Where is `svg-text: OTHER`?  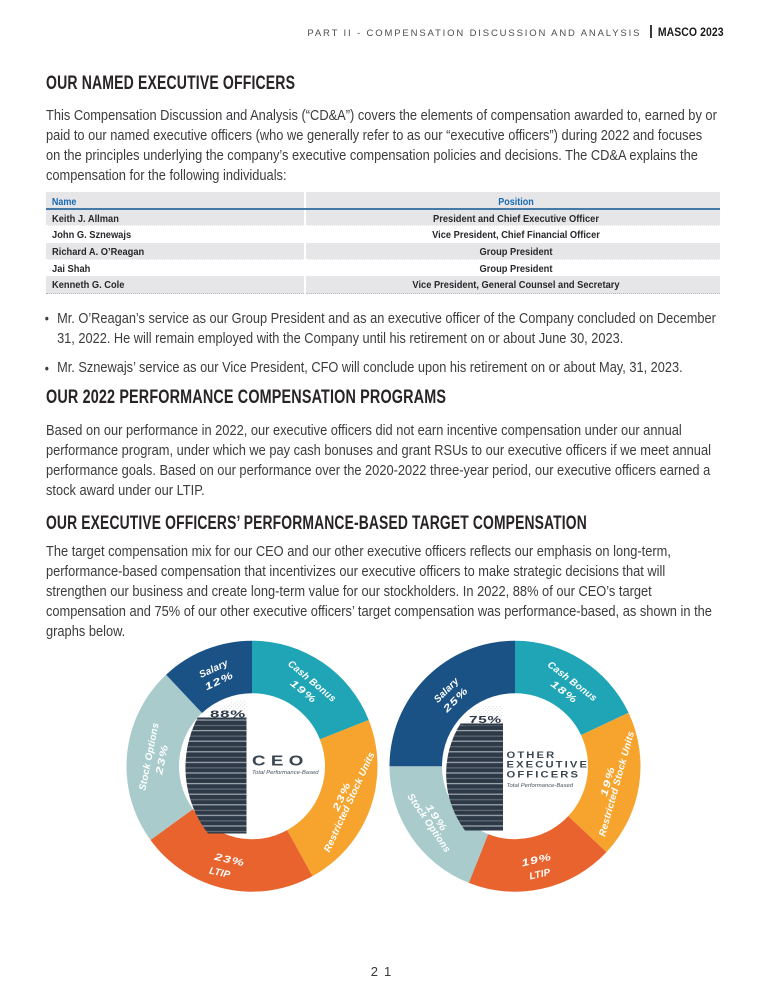
svg-text: OTHER is located at coordinates (532, 755).